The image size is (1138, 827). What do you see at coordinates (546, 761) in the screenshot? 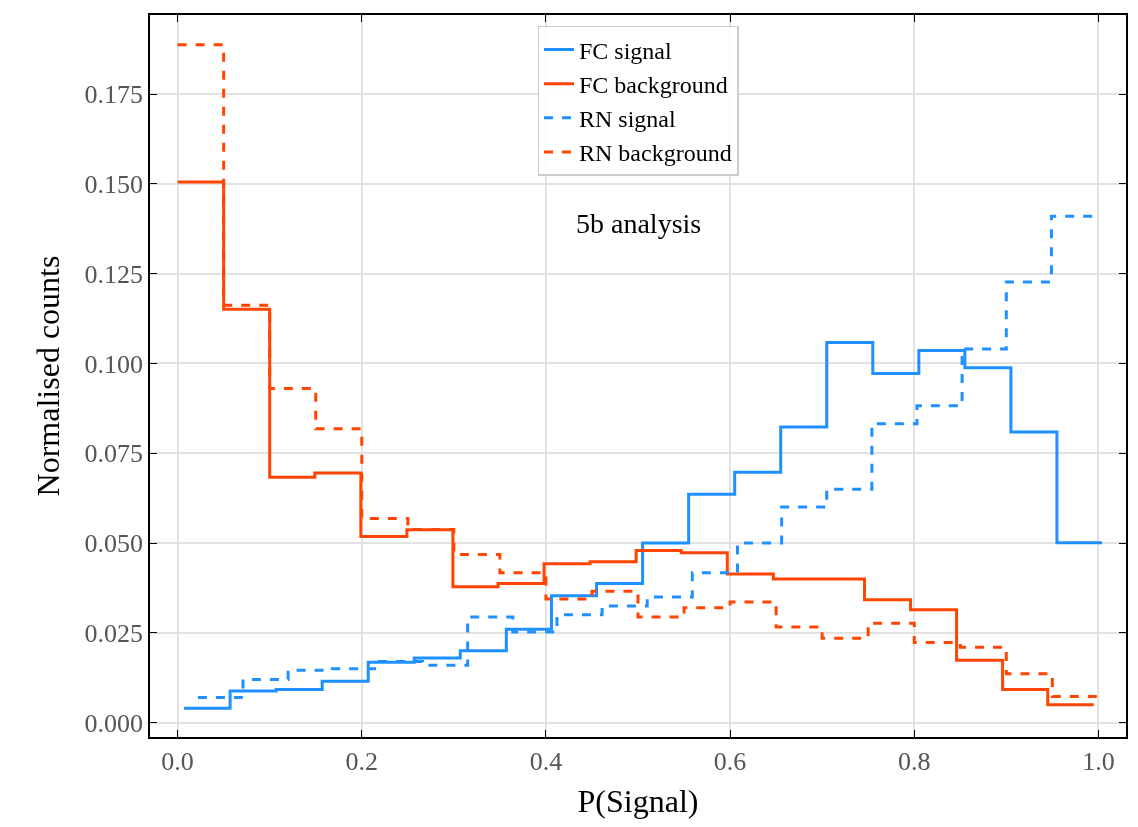
I see `x-tick-label: 0.4` at bounding box center [546, 761].